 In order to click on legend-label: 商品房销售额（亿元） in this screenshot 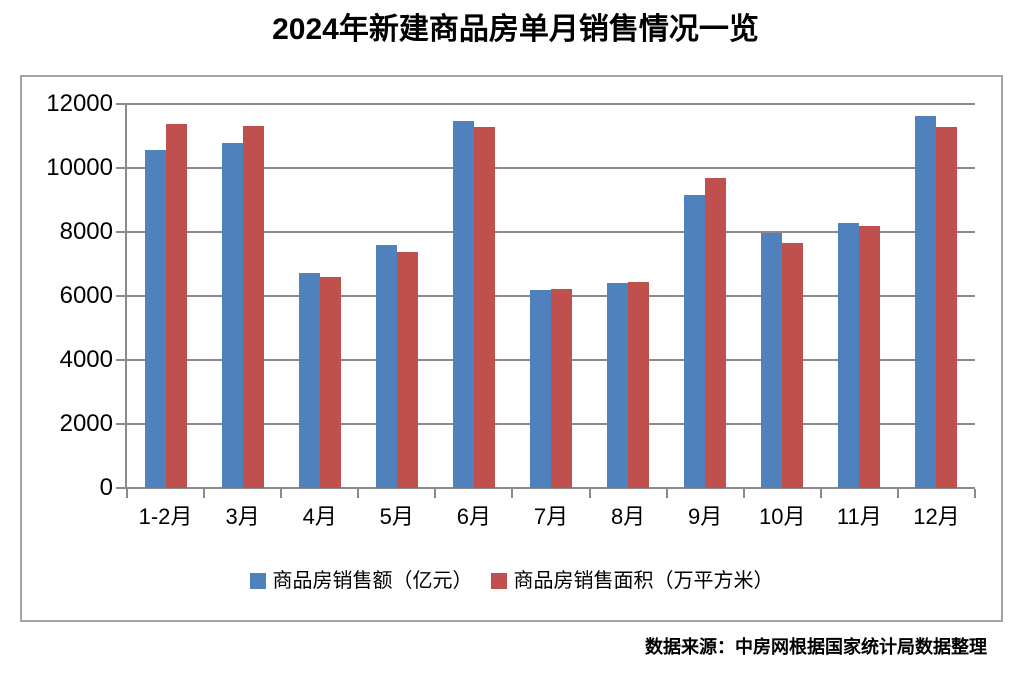, I will do `click(372, 581)`.